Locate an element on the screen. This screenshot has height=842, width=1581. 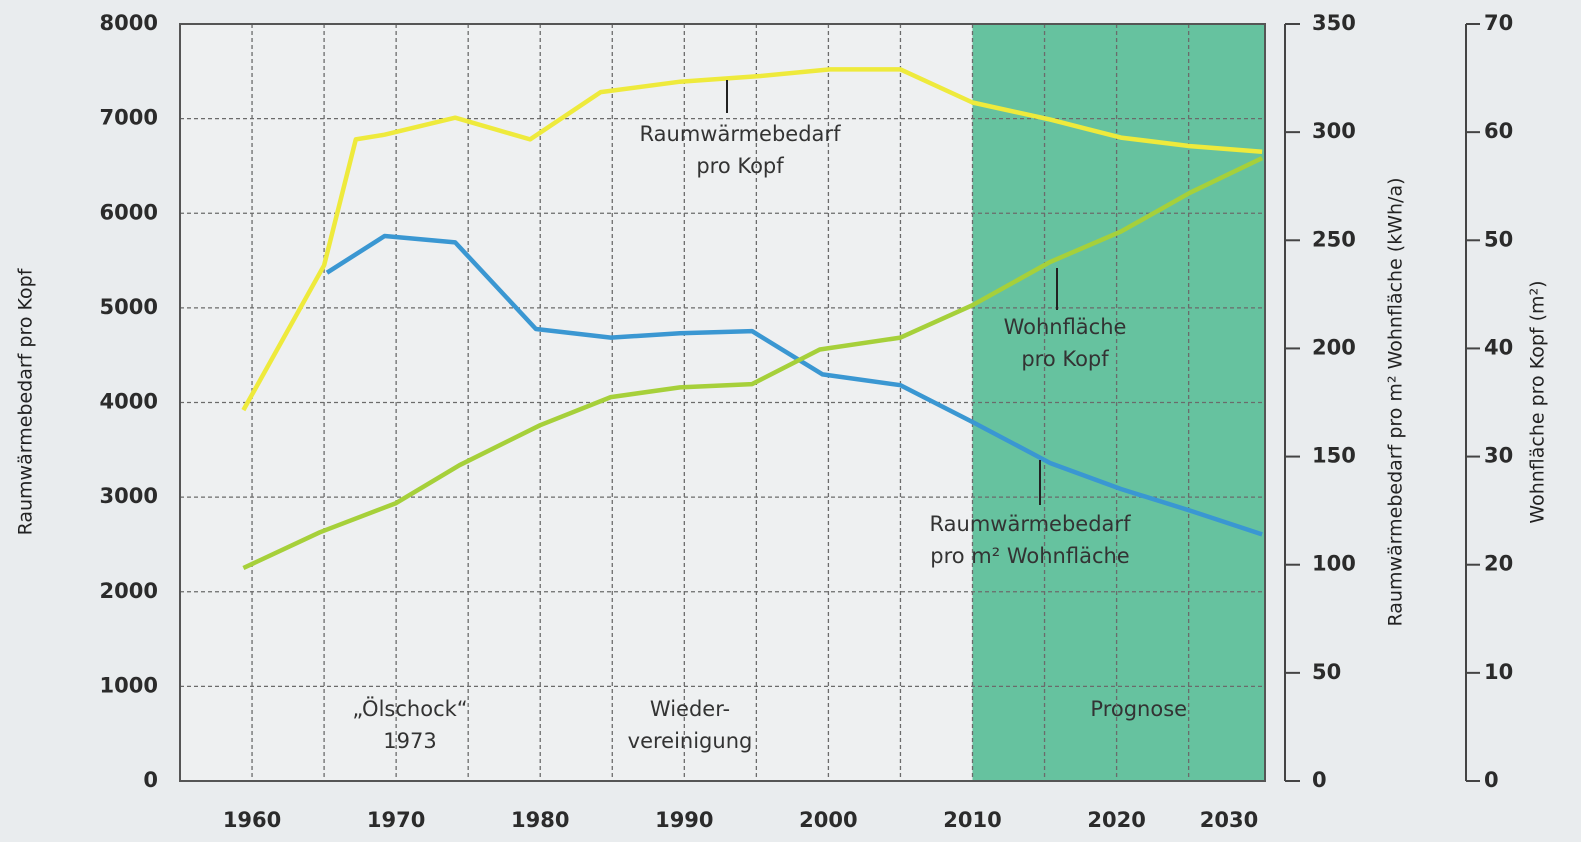
y2-tick-label: 250 is located at coordinates (1334, 239).